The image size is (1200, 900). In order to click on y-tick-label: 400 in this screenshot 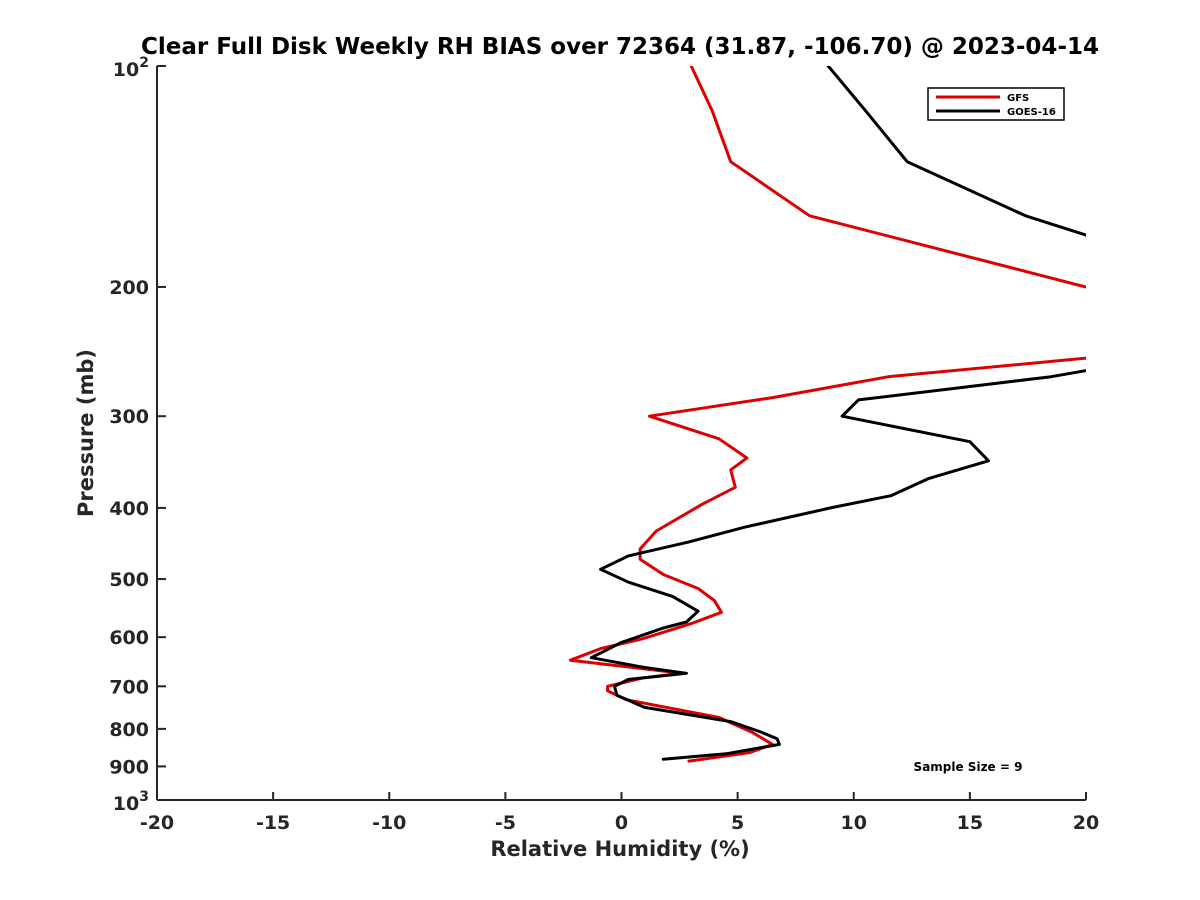, I will do `click(129, 509)`.